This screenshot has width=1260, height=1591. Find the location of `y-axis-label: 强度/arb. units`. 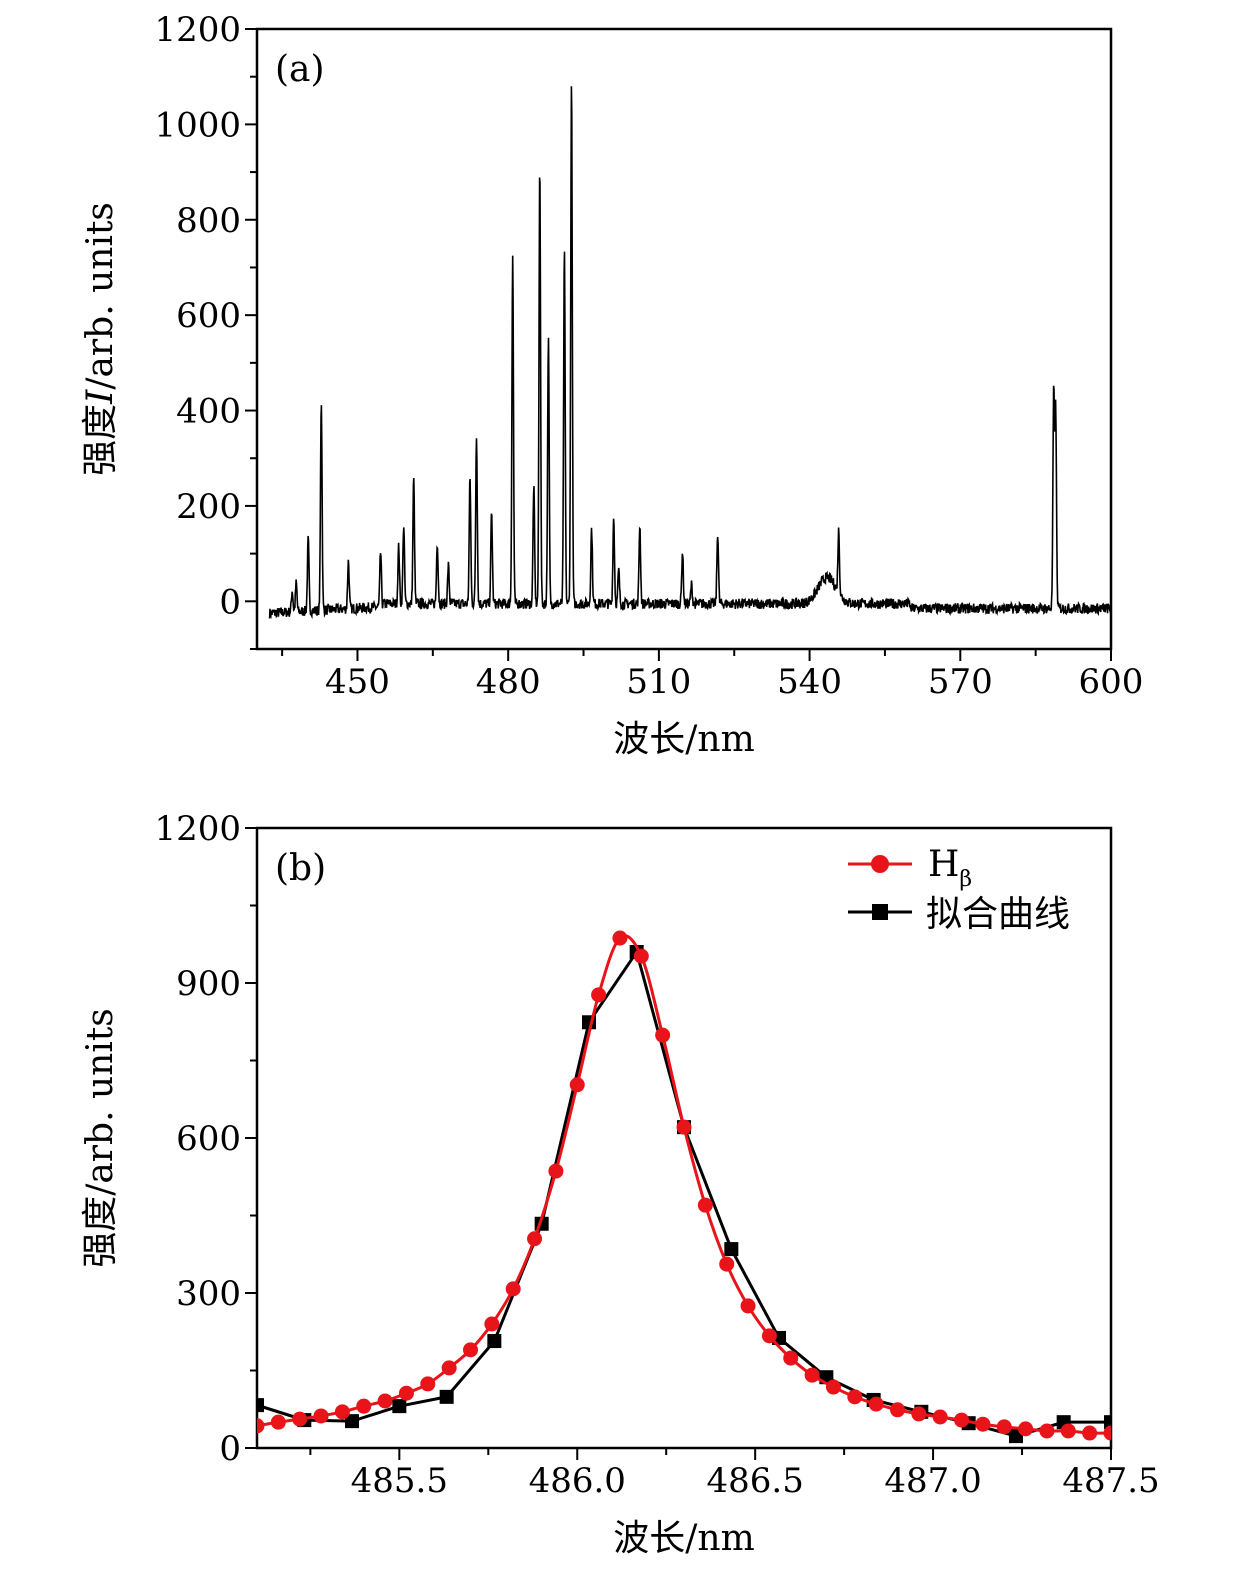

y-axis-label: 强度/arb. units is located at coordinates (100, 1138).